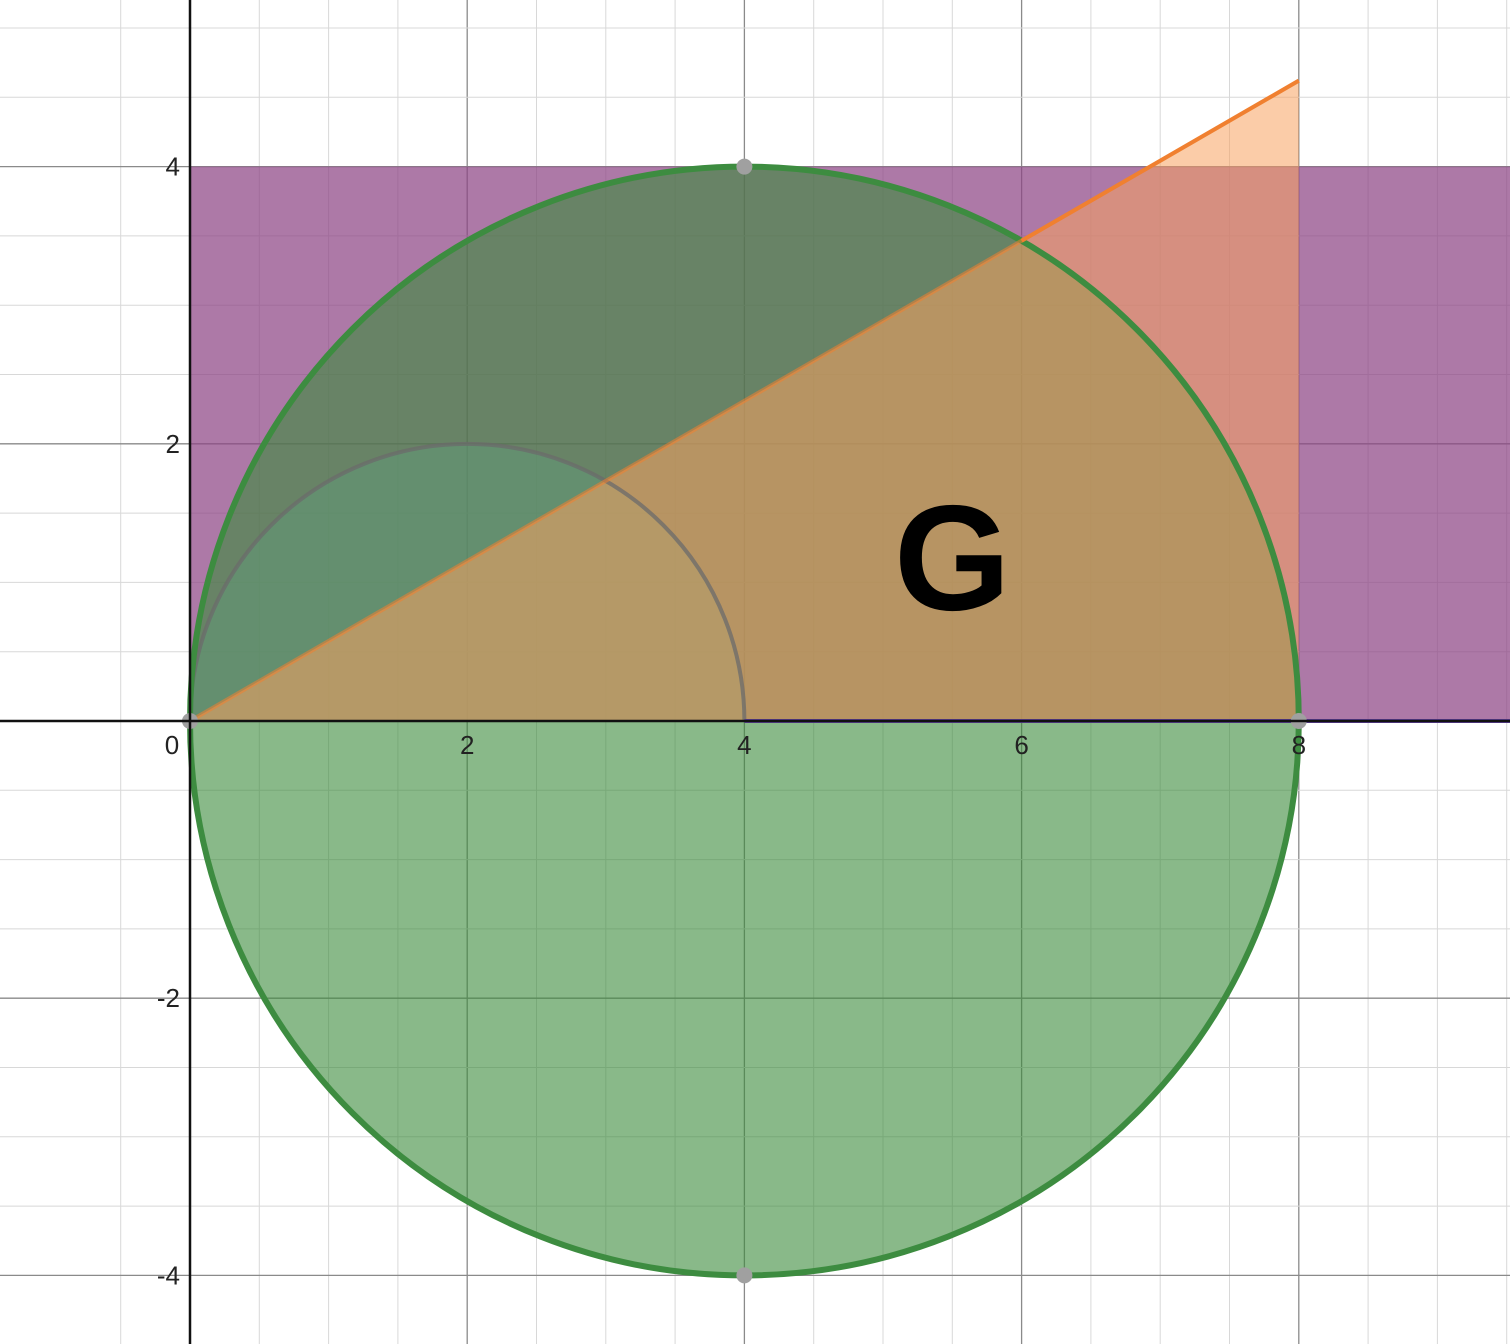 Image resolution: width=1510 pixels, height=1344 pixels. Describe the element at coordinates (1299, 745) in the screenshot. I see `x-tick-label: 8` at that location.